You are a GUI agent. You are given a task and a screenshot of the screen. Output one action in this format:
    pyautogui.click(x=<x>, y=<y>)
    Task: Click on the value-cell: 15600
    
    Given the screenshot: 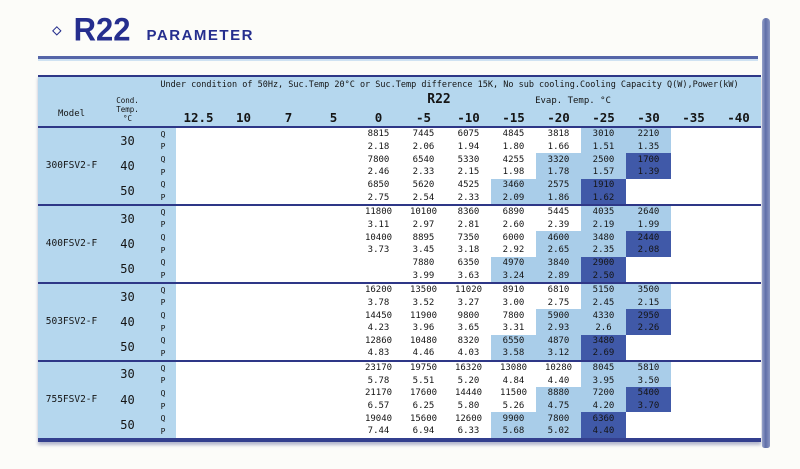 What is the action you would take?
    pyautogui.click(x=423, y=419)
    